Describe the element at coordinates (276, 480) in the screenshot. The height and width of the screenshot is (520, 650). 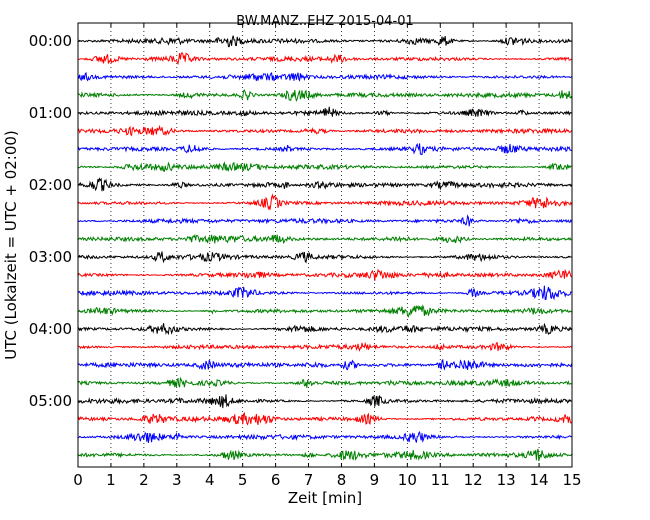
I see `x-tick-label: 6` at that location.